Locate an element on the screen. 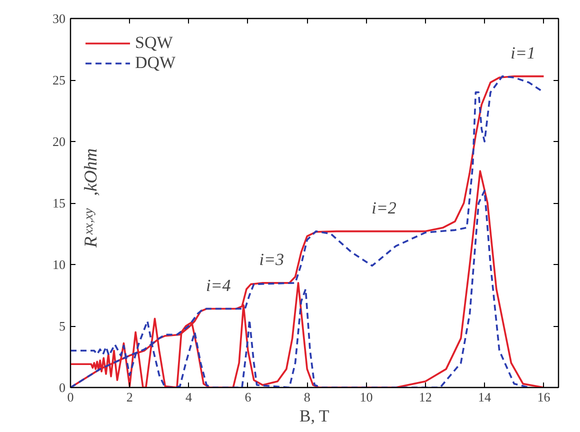 Image resolution: width=580 pixels, height=432 pixels. y-tick-label: 25 is located at coordinates (59, 80).